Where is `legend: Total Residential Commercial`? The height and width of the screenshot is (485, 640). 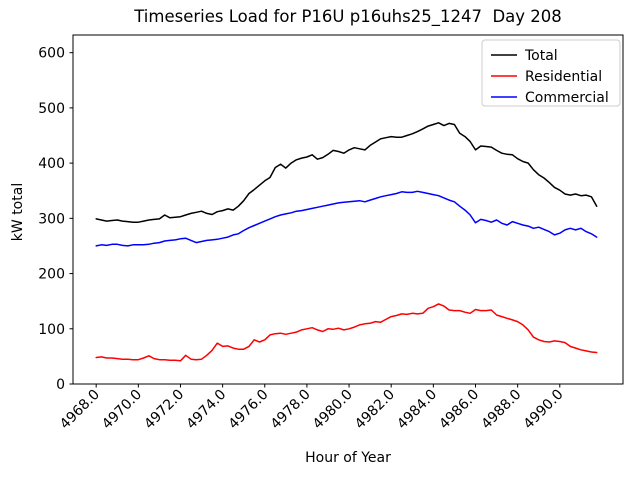
legend: Total Residential Commercial is located at coordinates (551, 73).